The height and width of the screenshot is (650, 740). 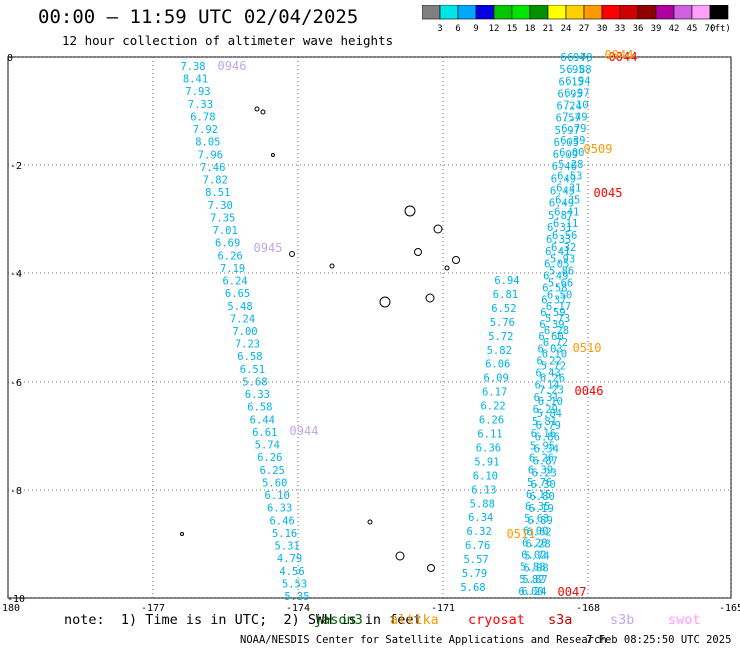 I want to click on wave-height-value: 6.62, so click(x=538, y=533).